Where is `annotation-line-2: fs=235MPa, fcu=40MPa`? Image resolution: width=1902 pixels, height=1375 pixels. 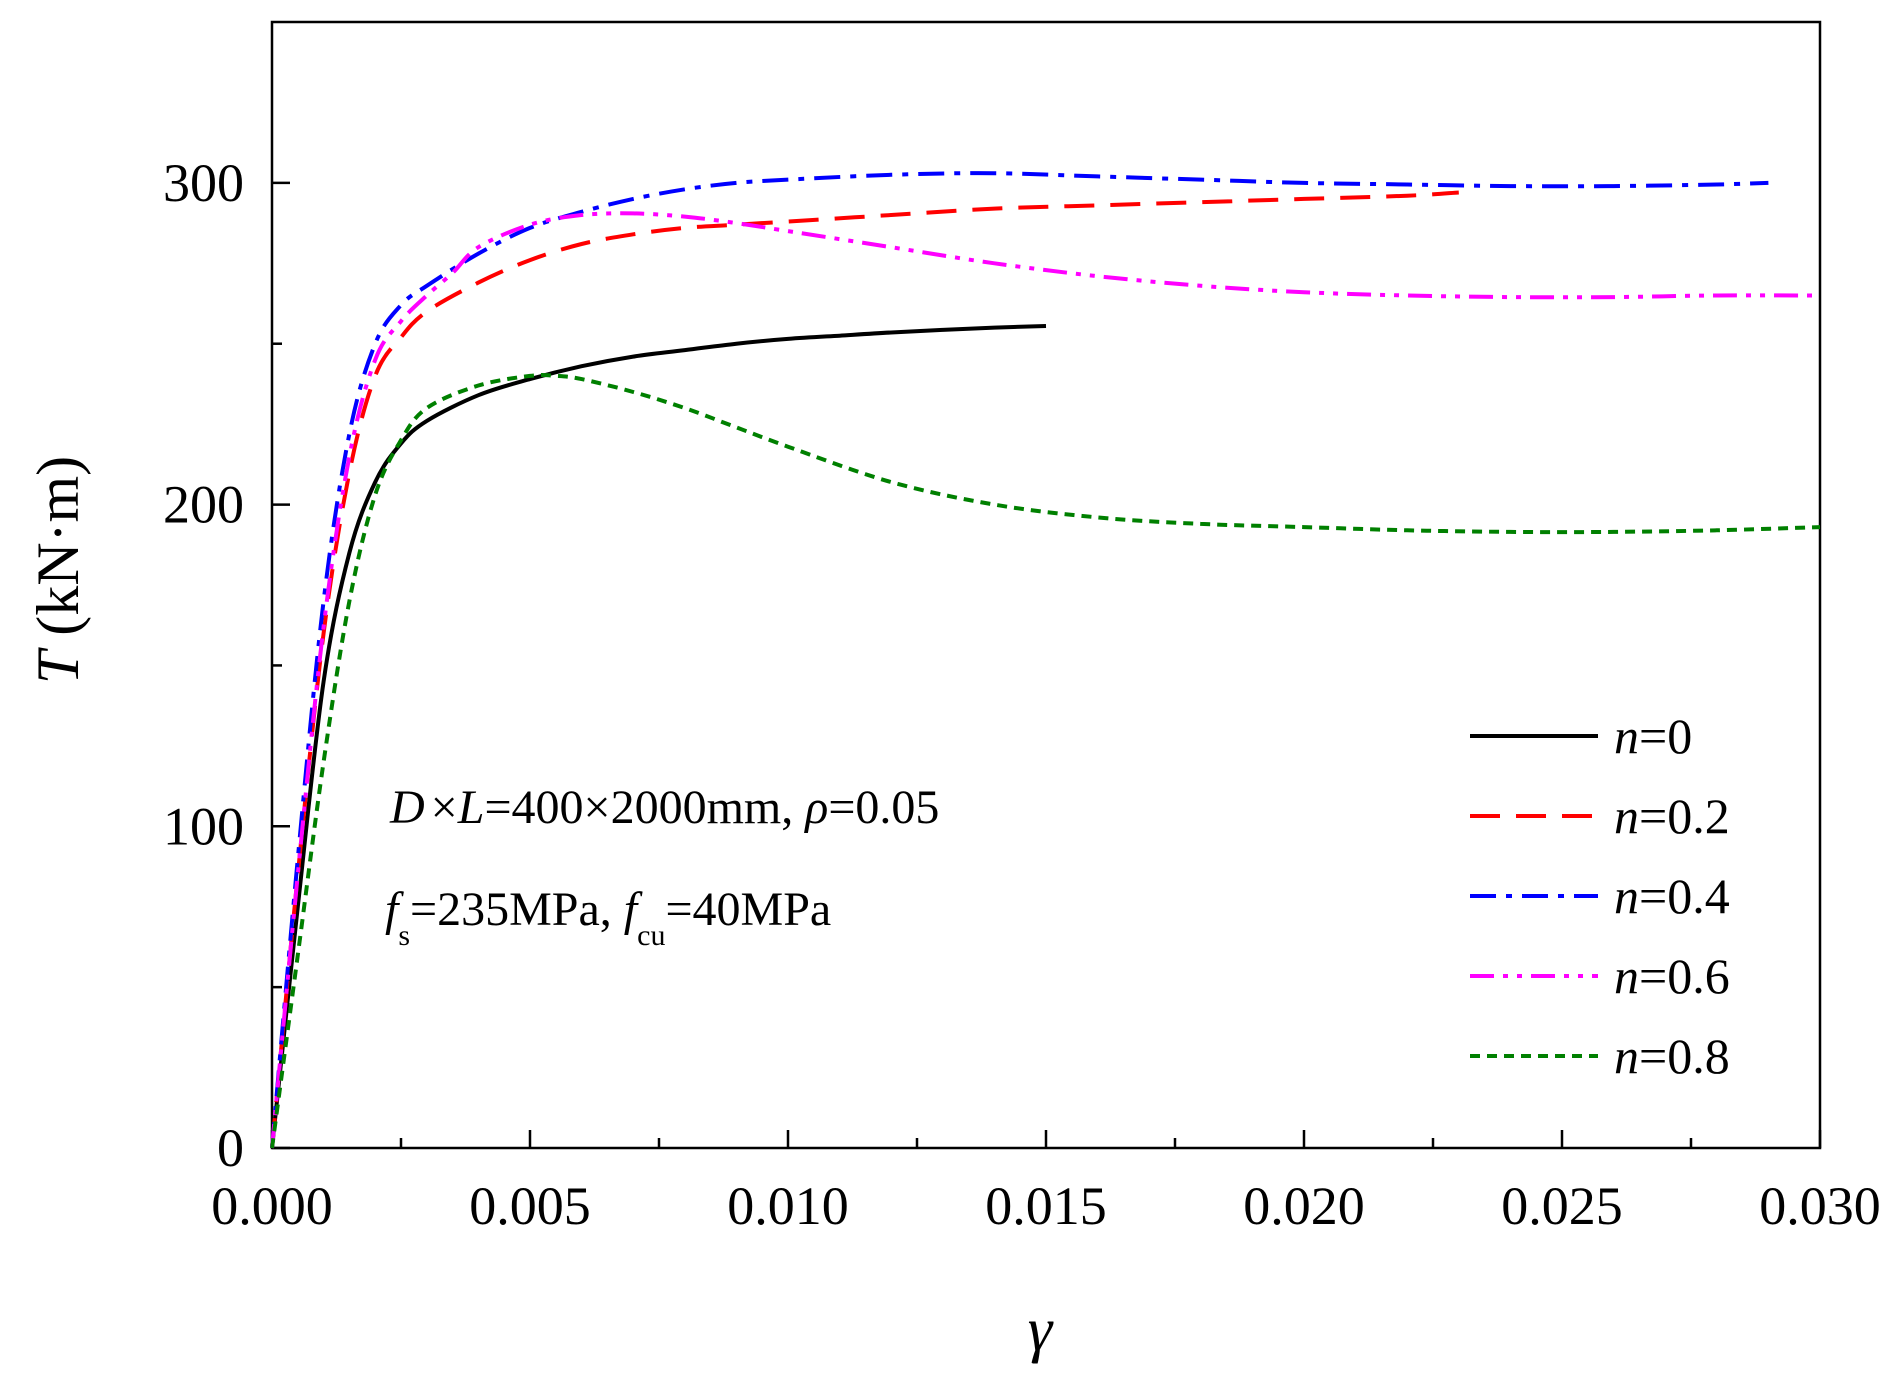
annotation-line-2: fs=235MPa, fcu=40MPa is located at coordinates (608, 917).